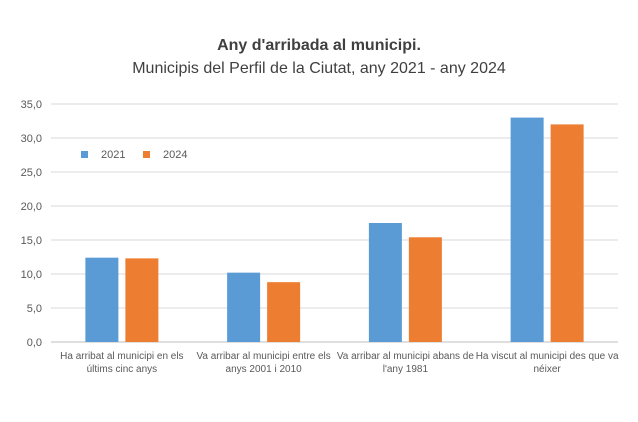  Describe the element at coordinates (406, 356) in the screenshot. I see `x-tick-label: Va arribar al municipi abans de` at that location.